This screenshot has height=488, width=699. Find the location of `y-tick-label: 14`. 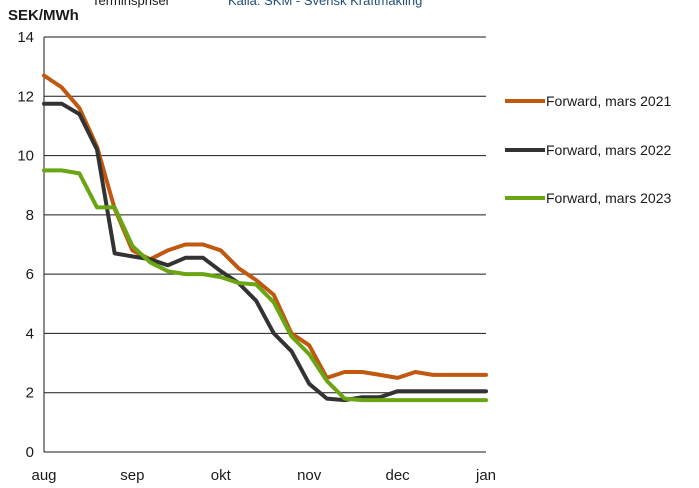

y-tick-label: 14 is located at coordinates (25, 37).